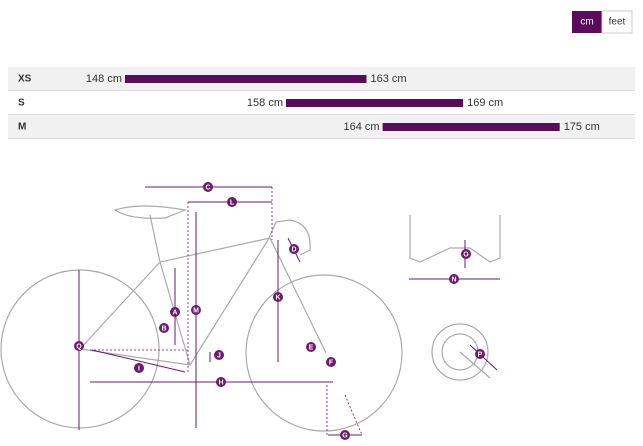  I want to click on saddle, so click(150, 212).